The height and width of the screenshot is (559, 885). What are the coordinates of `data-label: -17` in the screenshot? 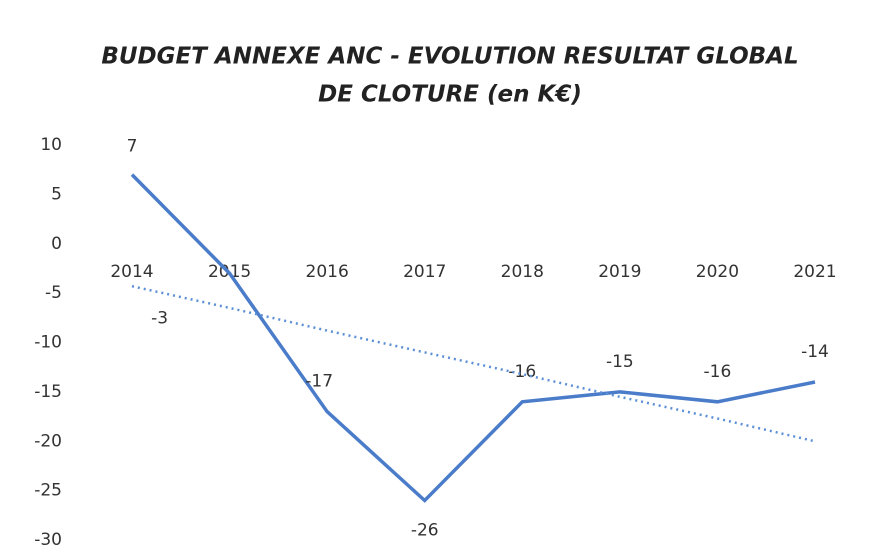 It's located at (319, 382).